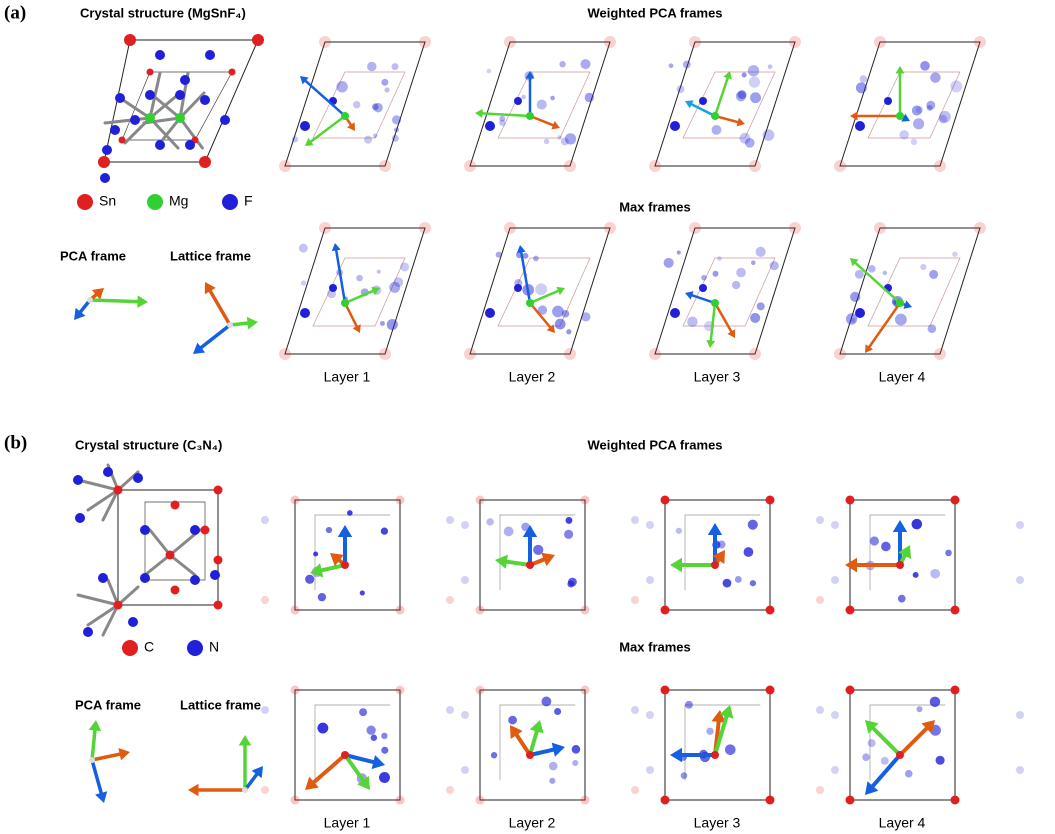 The height and width of the screenshot is (834, 1055). I want to click on frame-label: Lattice frame, so click(220, 704).